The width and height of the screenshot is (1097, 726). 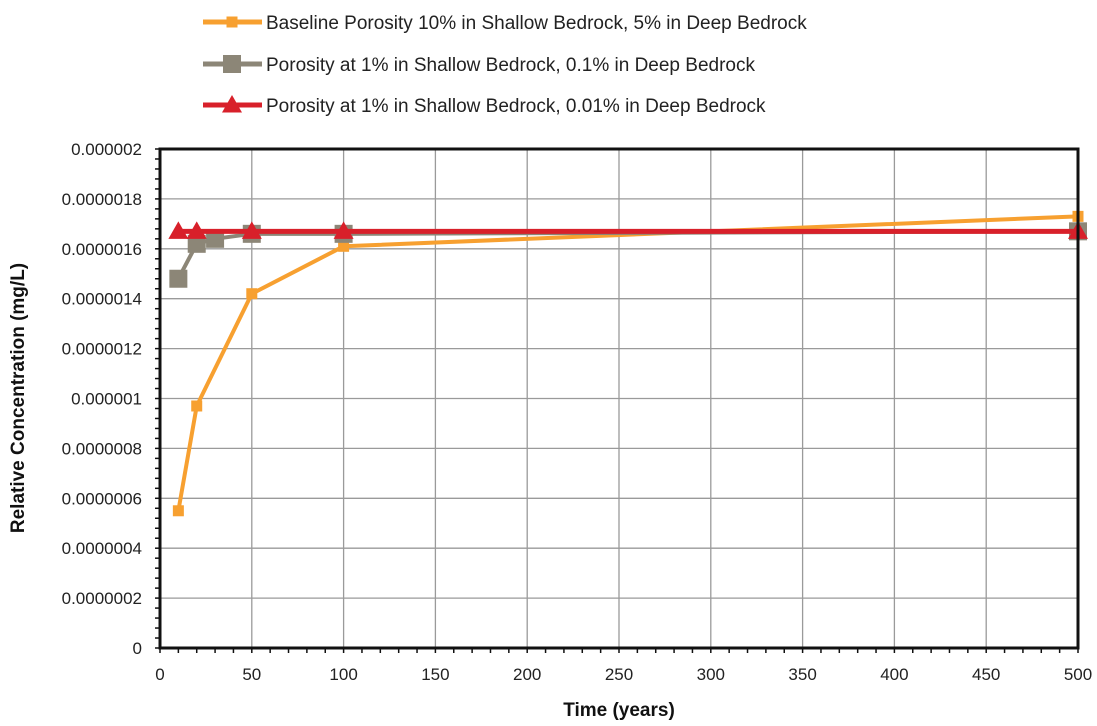 What do you see at coordinates (102, 249) in the screenshot?
I see `y-tick-label: 0.0000016` at bounding box center [102, 249].